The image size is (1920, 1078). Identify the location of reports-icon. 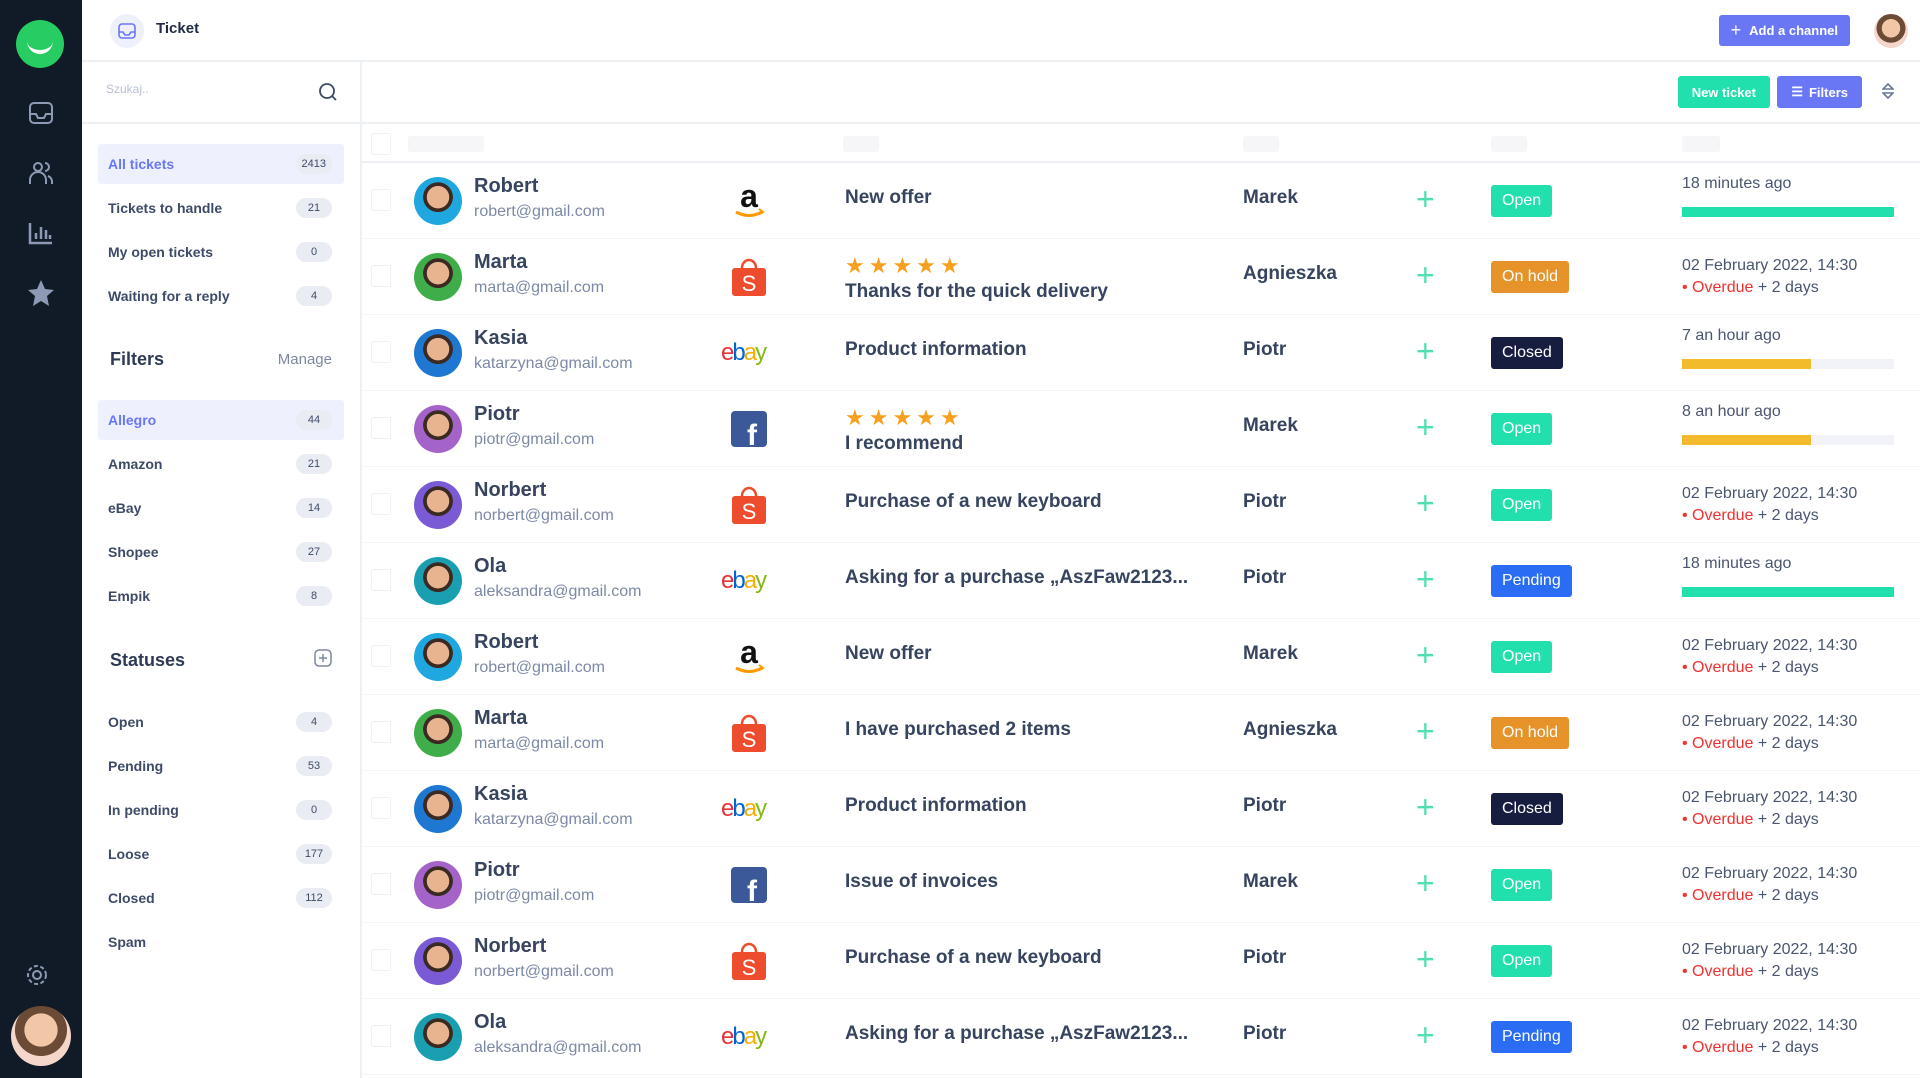
(41, 233).